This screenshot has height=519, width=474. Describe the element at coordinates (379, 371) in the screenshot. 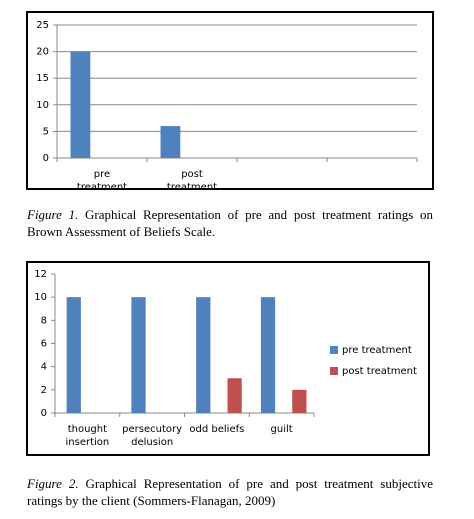

I see `legend-label: post treatment` at that location.